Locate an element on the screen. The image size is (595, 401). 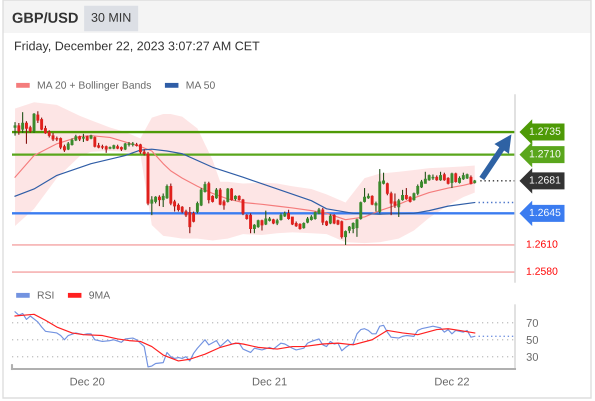
legend-label: MA 20 + Bollinger Bands is located at coordinates (94, 86).